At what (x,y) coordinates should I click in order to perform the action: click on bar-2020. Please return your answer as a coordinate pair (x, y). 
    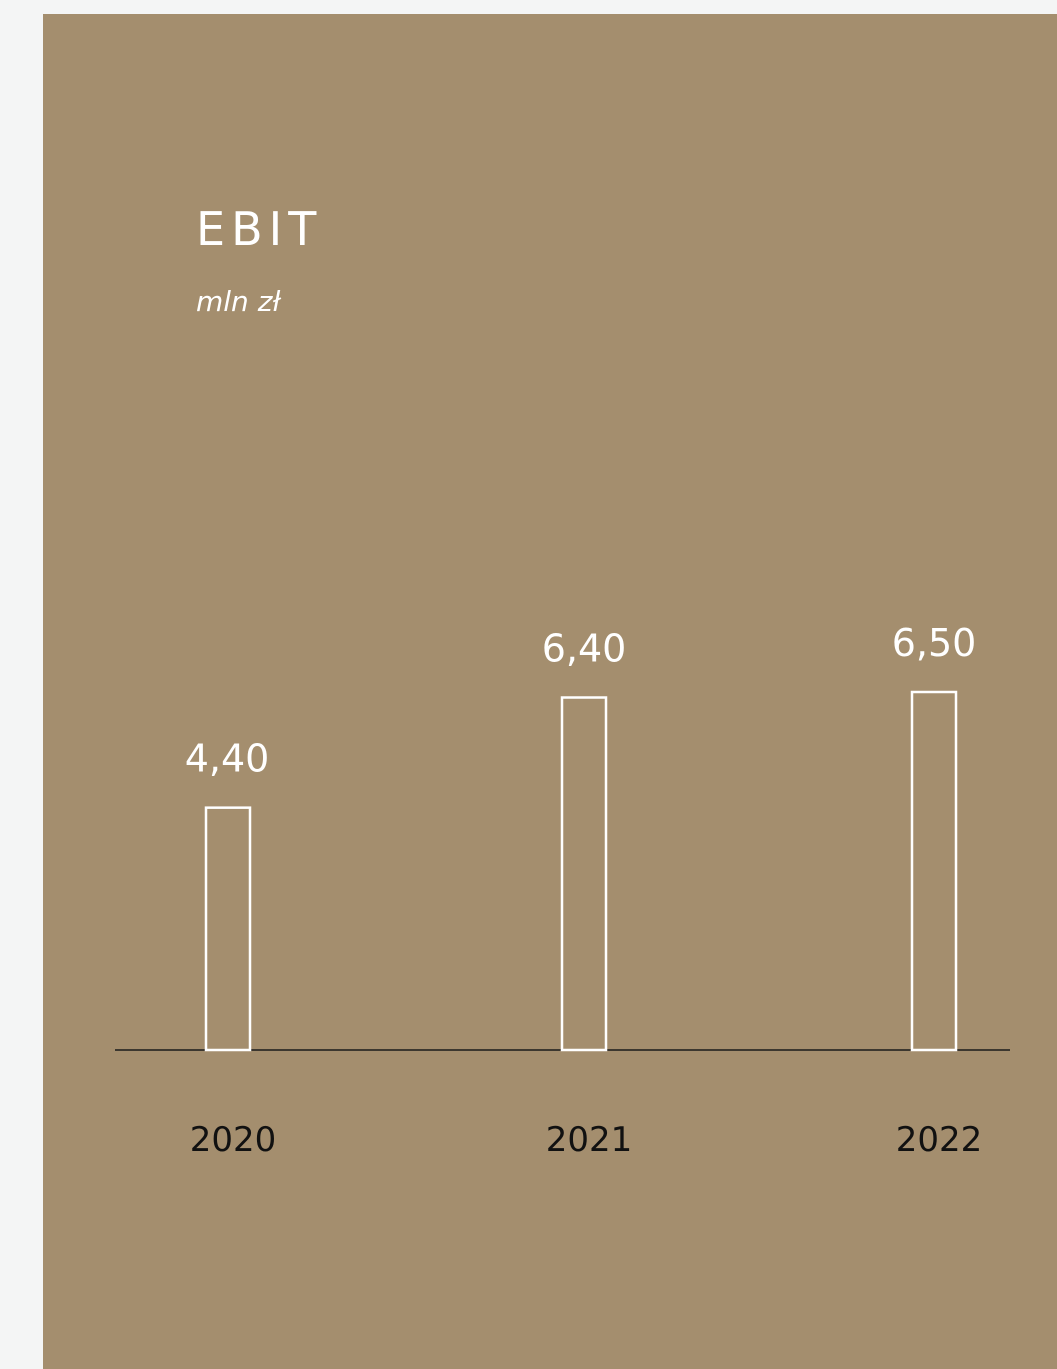
    Looking at the image, I should click on (228, 929).